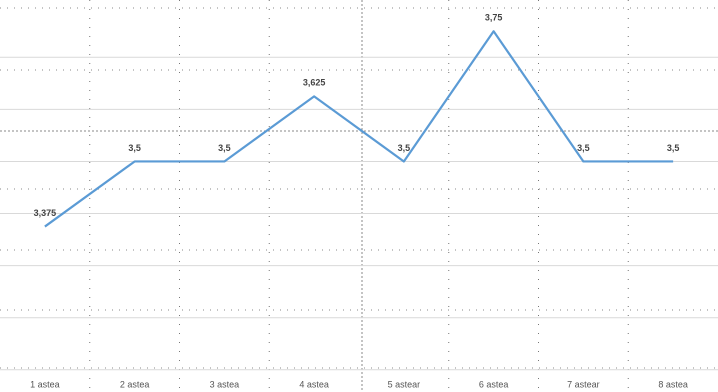  I want to click on x-tick-label: 1 astea, so click(45, 384).